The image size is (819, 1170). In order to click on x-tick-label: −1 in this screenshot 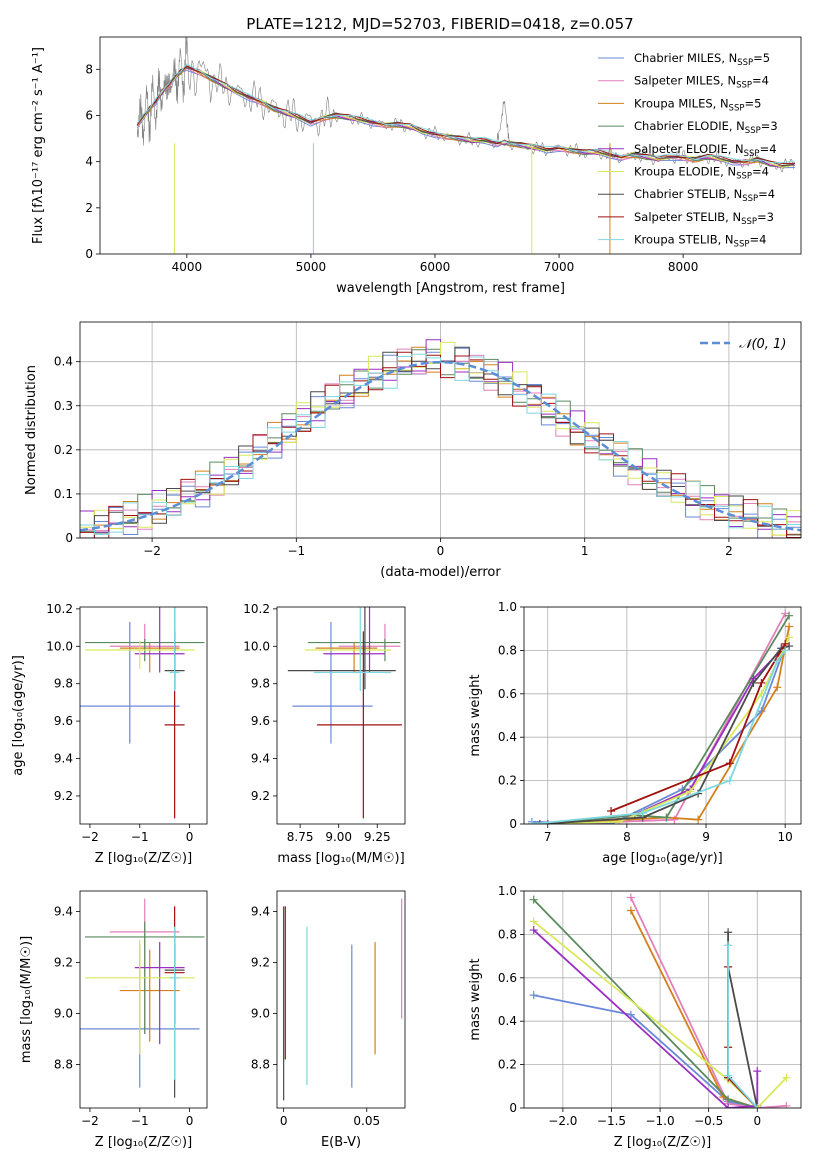, I will do `click(140, 1121)`.